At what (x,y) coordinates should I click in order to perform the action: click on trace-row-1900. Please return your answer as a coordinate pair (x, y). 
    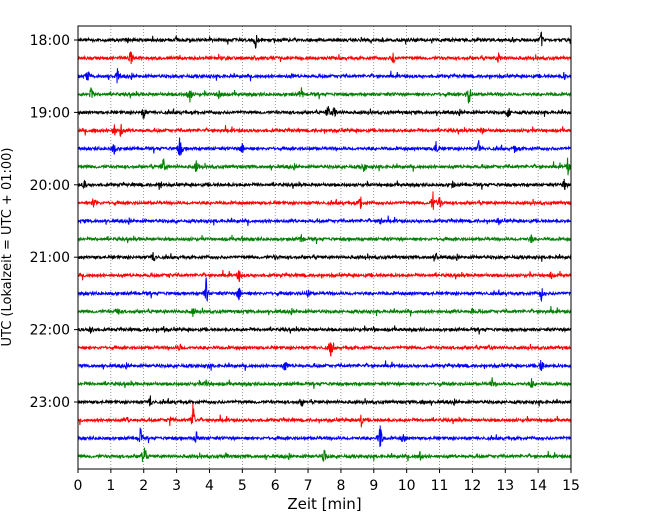
    Looking at the image, I should click on (324, 112).